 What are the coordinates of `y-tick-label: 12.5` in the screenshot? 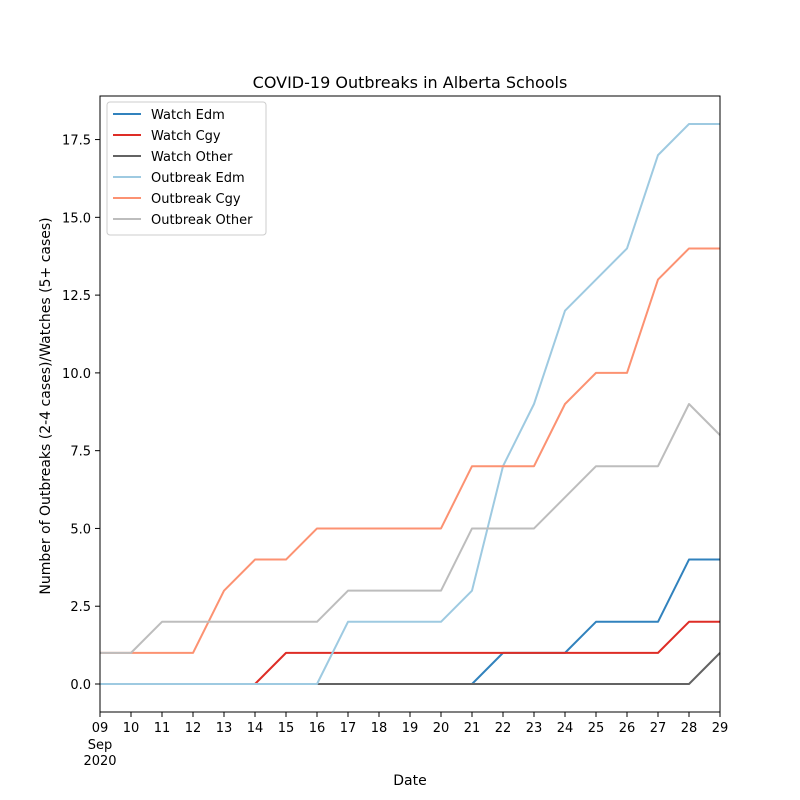 It's located at (76, 296).